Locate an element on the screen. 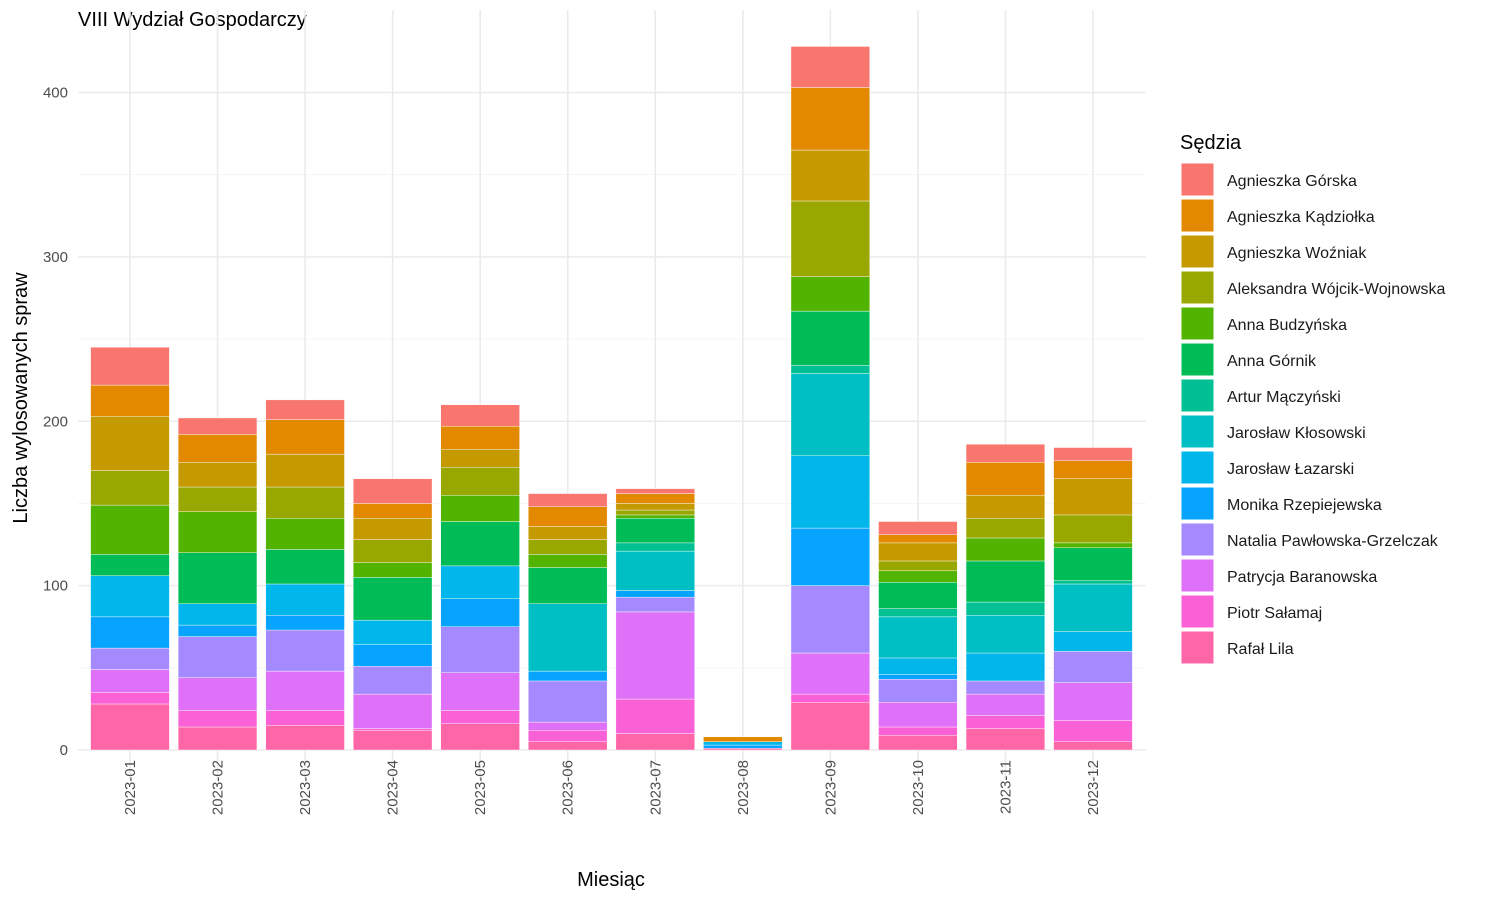 This screenshot has height=900, width=1500. legend-label: Jarosław Łazarski is located at coordinates (1290, 469).